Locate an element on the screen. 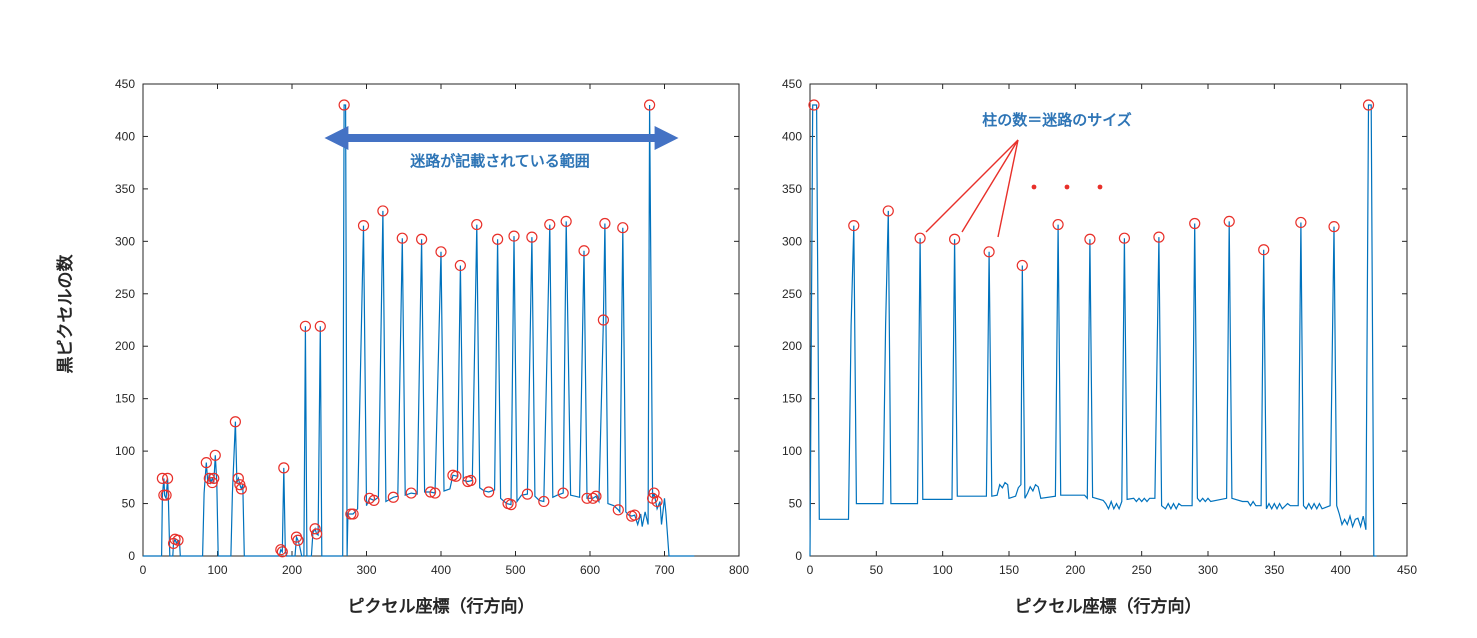 The height and width of the screenshot is (638, 1477). left-x-tick-label: 800 is located at coordinates (739, 570).